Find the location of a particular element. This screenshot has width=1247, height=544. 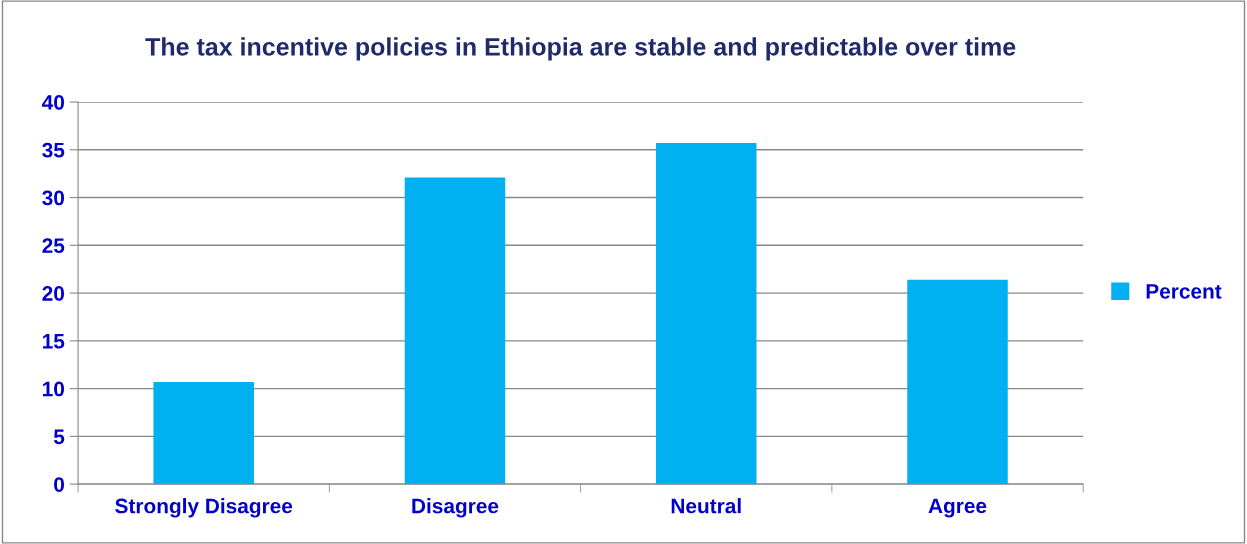

y-tick-label: 0 is located at coordinates (59, 484).